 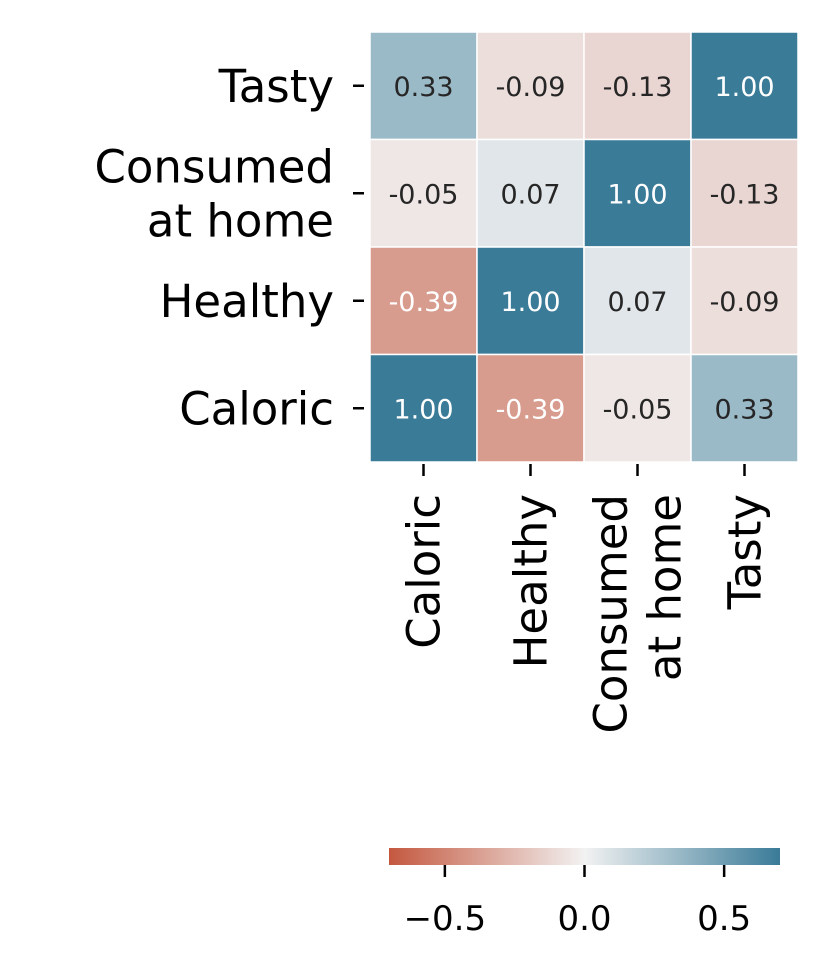 I want to click on y-tick-label: Caloric, so click(x=256, y=408).